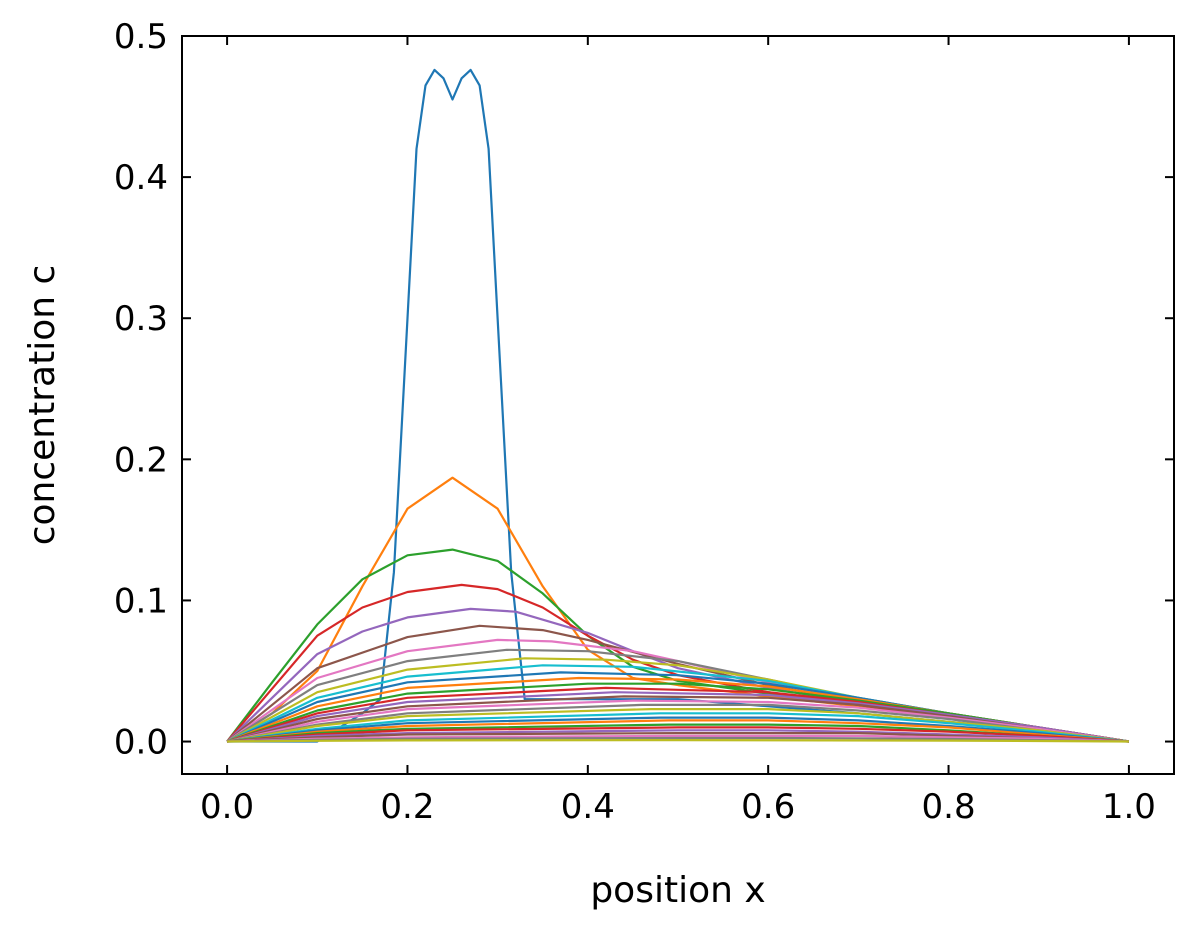 The height and width of the screenshot is (930, 1194). What do you see at coordinates (42, 405) in the screenshot?
I see `y-axis-label: concentration c` at bounding box center [42, 405].